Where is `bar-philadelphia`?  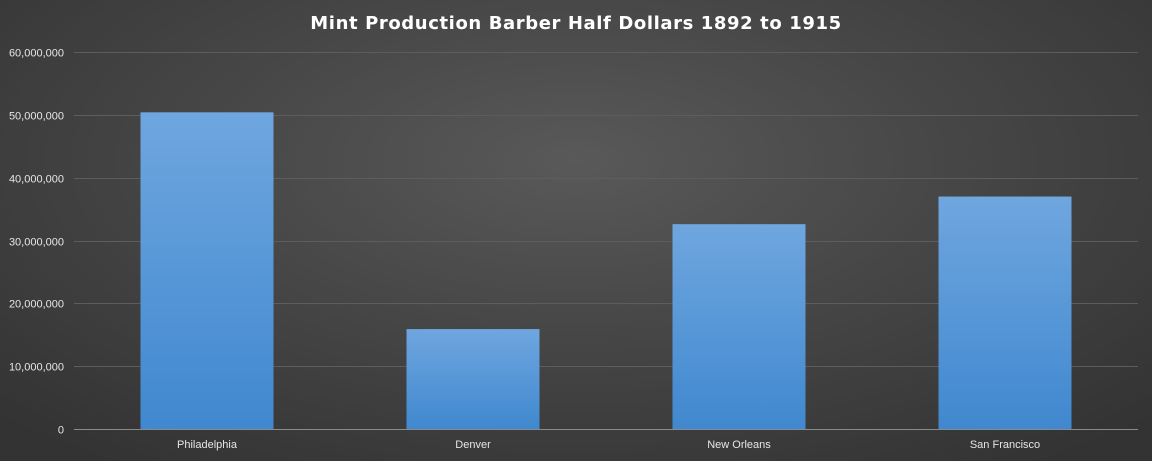 bar-philadelphia is located at coordinates (207, 270).